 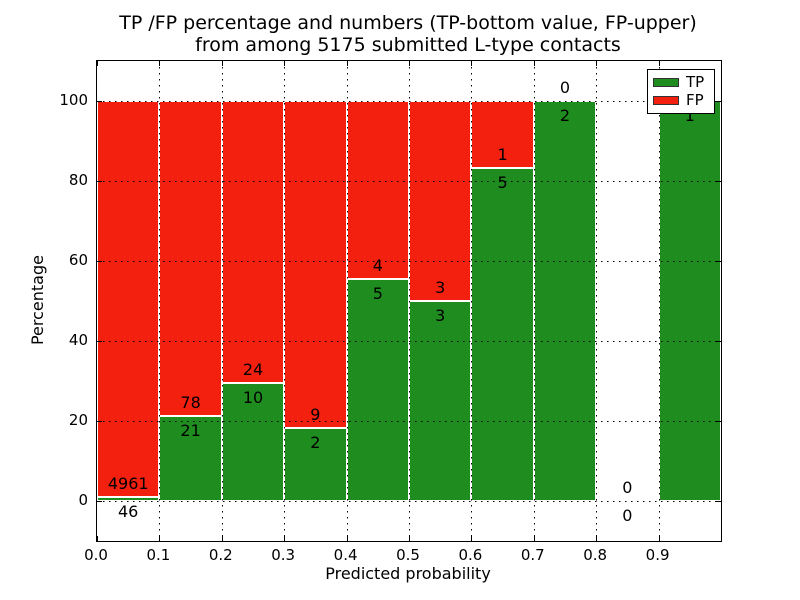 I want to click on x-axis-label: Predicted probability, so click(x=408, y=573).